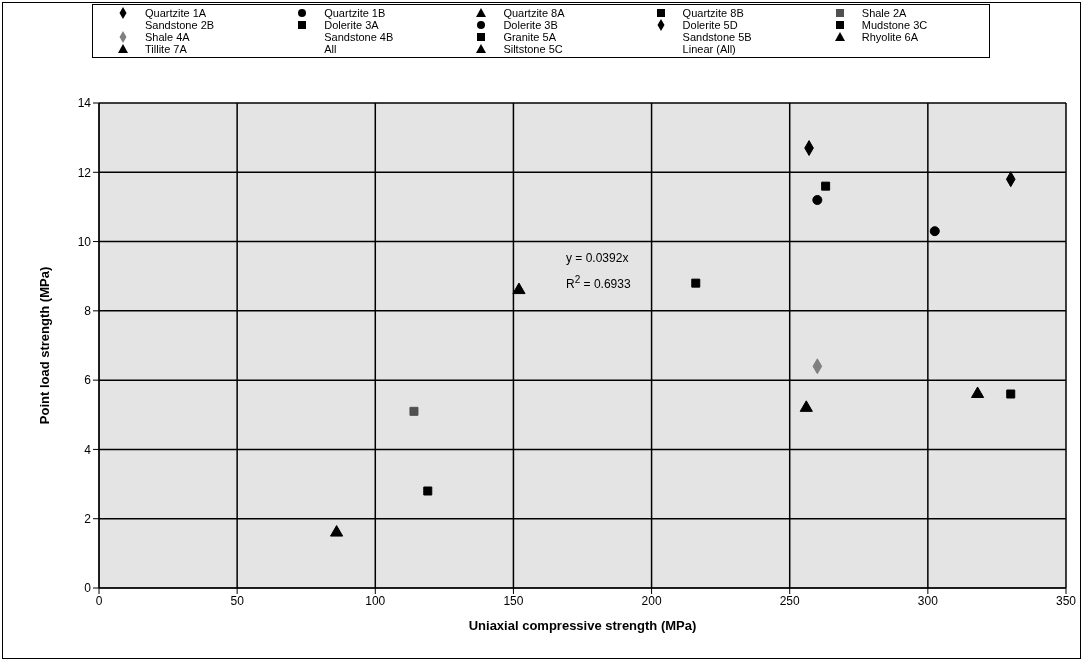 The image size is (1083, 661). Describe the element at coordinates (88, 380) in the screenshot. I see `y-tick-label: 6` at that location.